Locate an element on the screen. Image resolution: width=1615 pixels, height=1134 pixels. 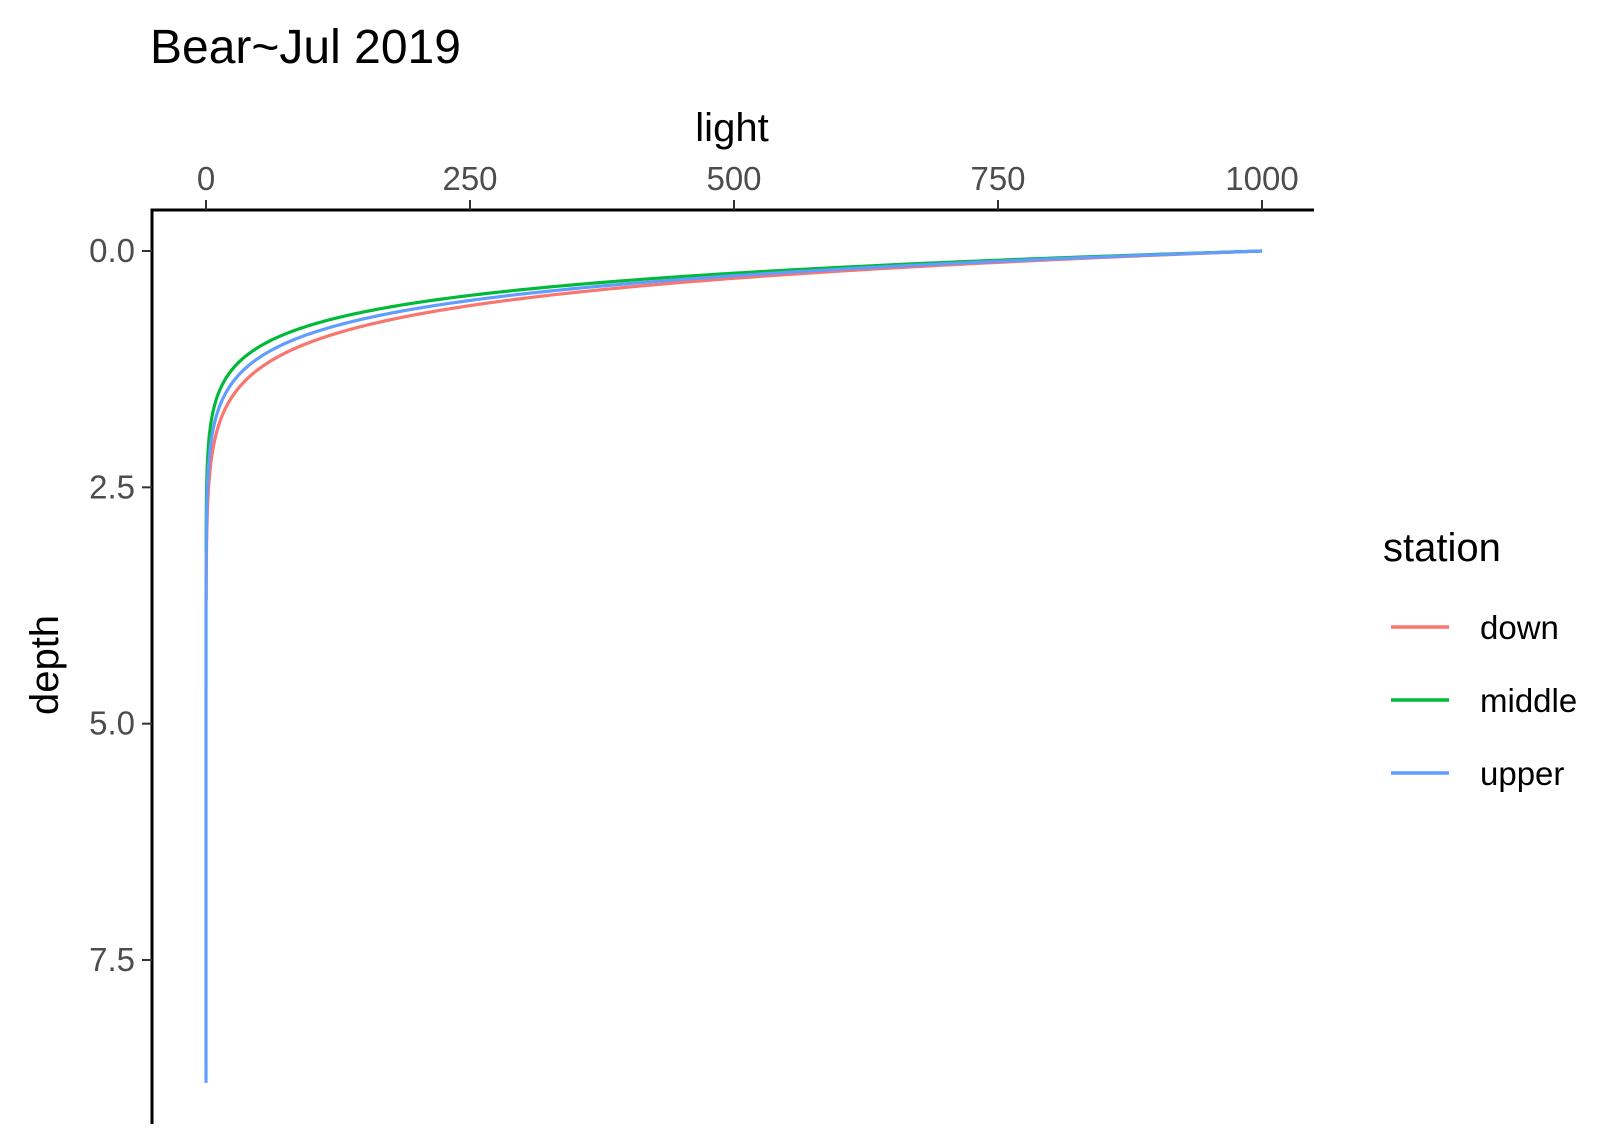
x-tick-label: 750 is located at coordinates (997, 178).